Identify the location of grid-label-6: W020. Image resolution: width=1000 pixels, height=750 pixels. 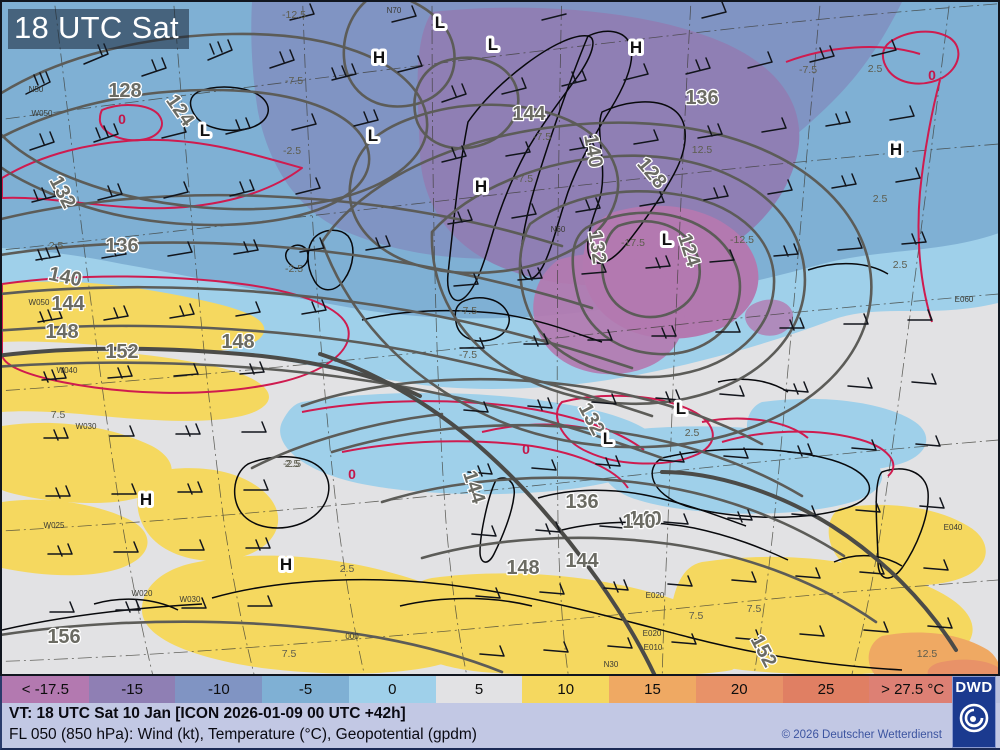
(142, 593).